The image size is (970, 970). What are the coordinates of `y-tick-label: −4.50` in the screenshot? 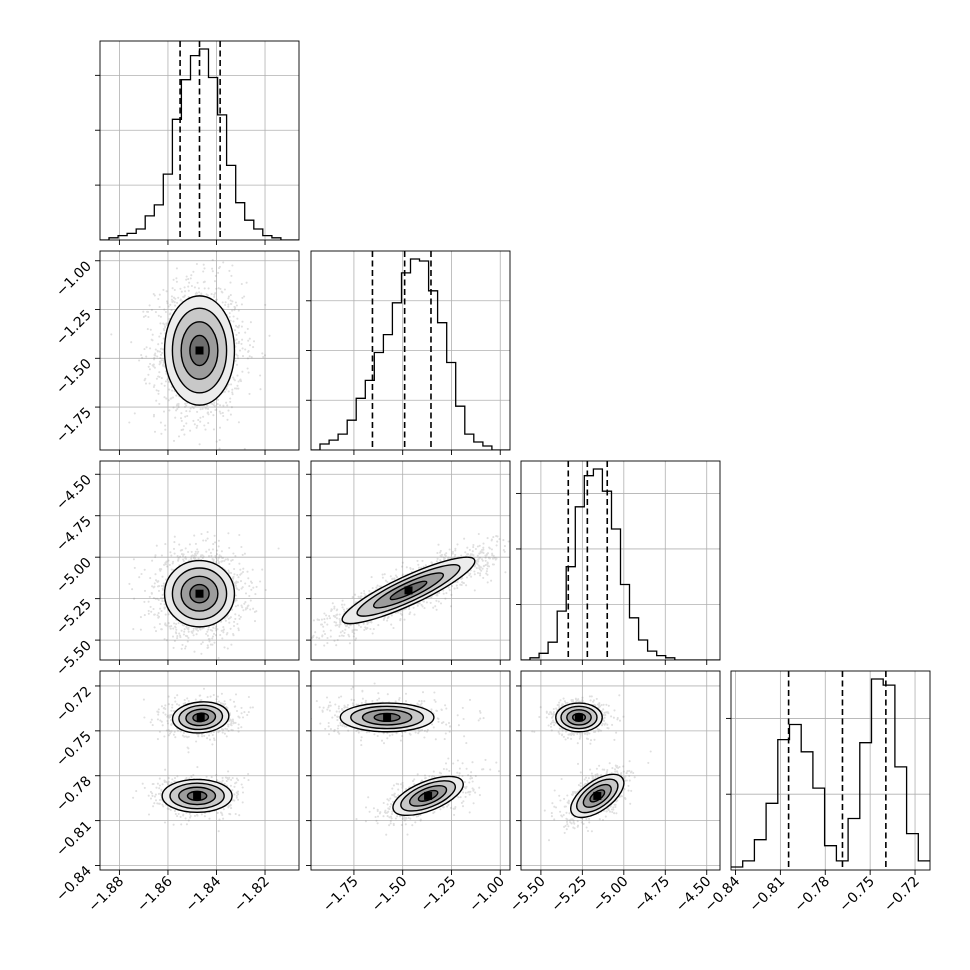 It's located at (74, 493).